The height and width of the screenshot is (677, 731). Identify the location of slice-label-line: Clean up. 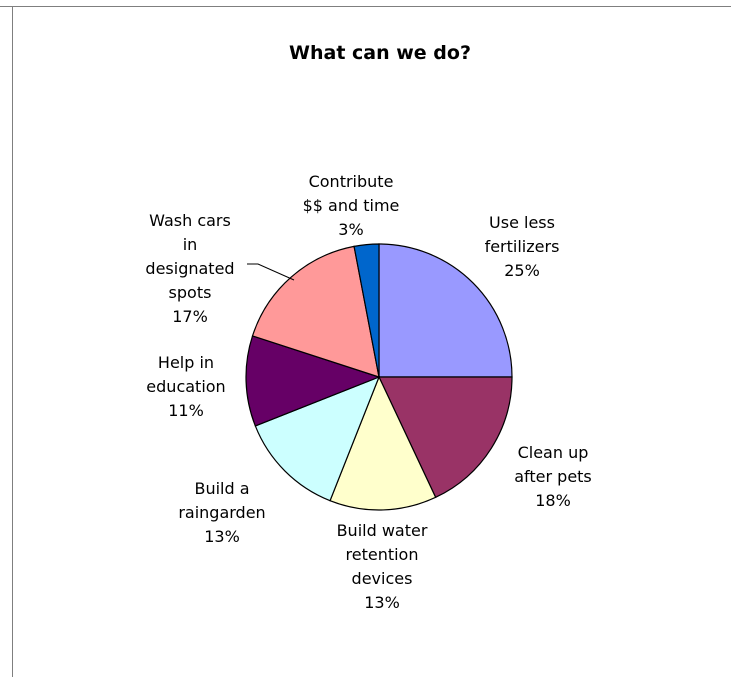
(553, 452).